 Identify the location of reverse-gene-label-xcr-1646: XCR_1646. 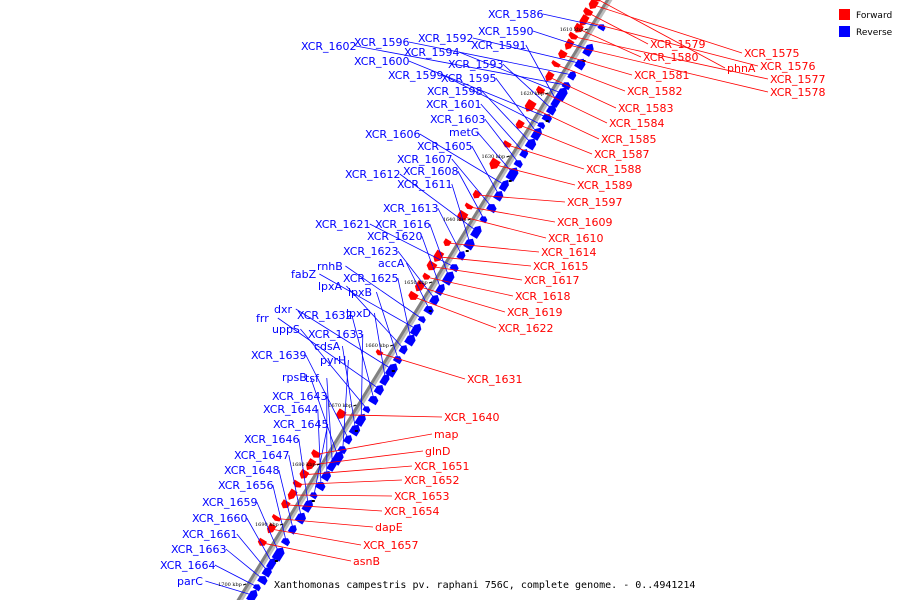
(272, 439).